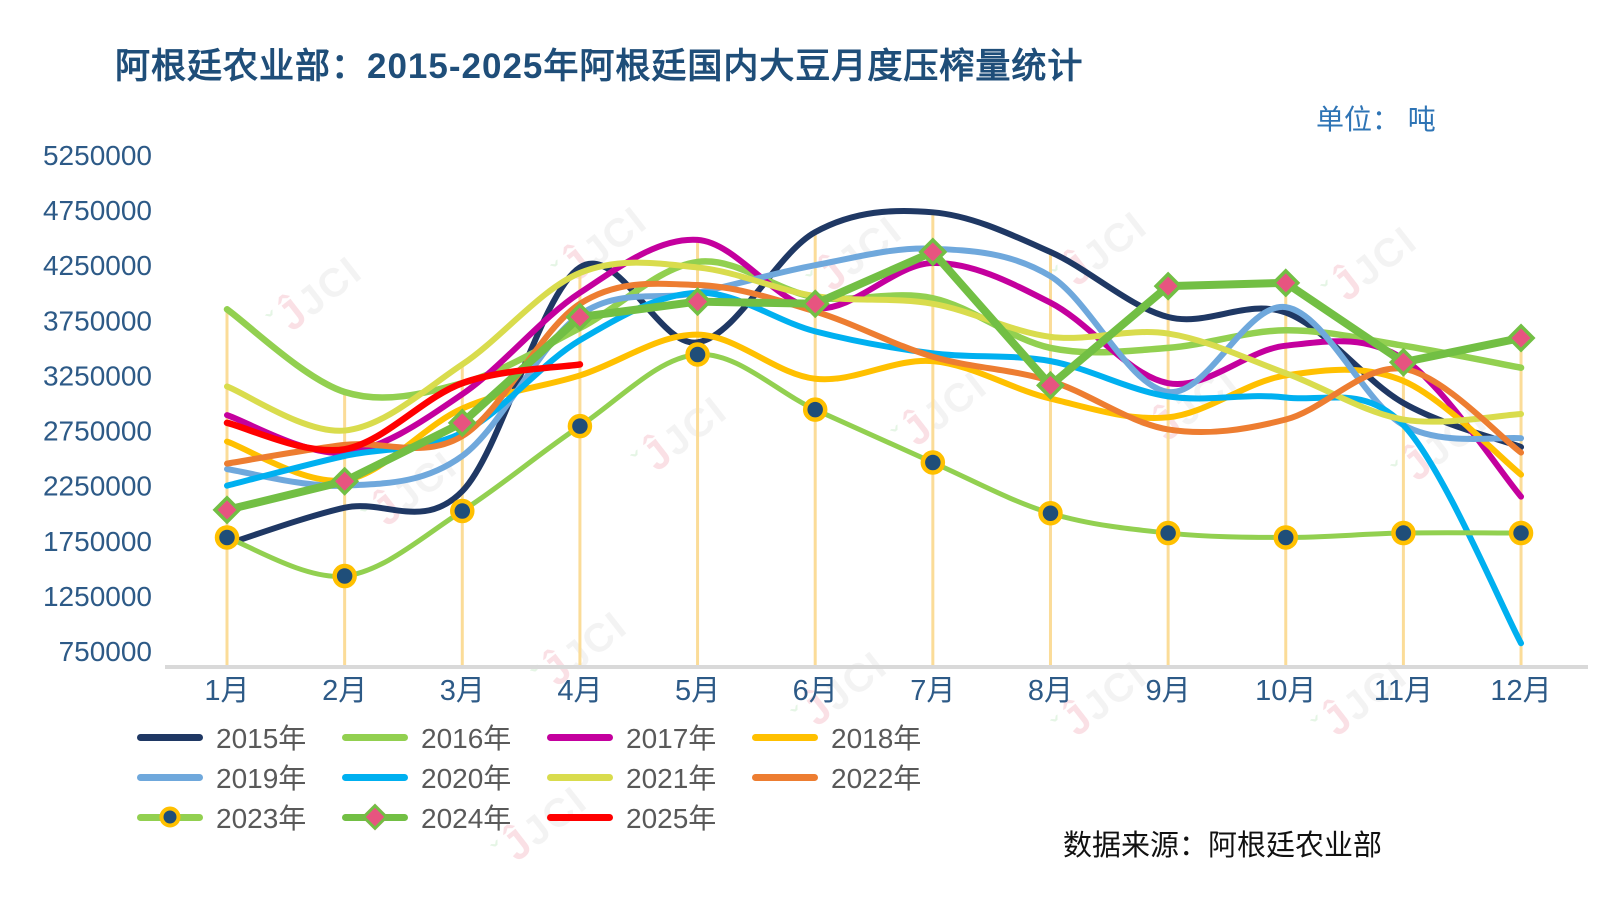  I want to click on legend-item-2018年: 2018年, so click(854, 737).